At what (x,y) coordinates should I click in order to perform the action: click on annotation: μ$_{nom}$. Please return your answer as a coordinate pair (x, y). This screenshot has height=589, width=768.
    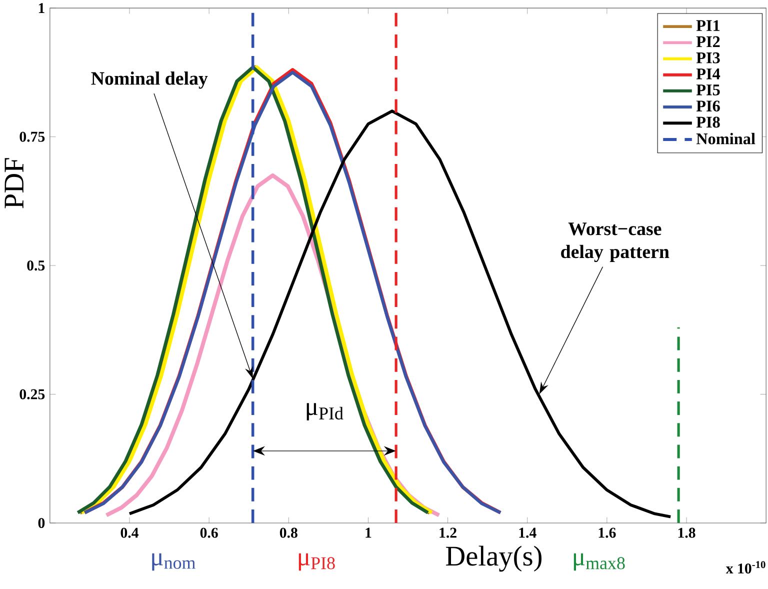
    Looking at the image, I should click on (174, 562).